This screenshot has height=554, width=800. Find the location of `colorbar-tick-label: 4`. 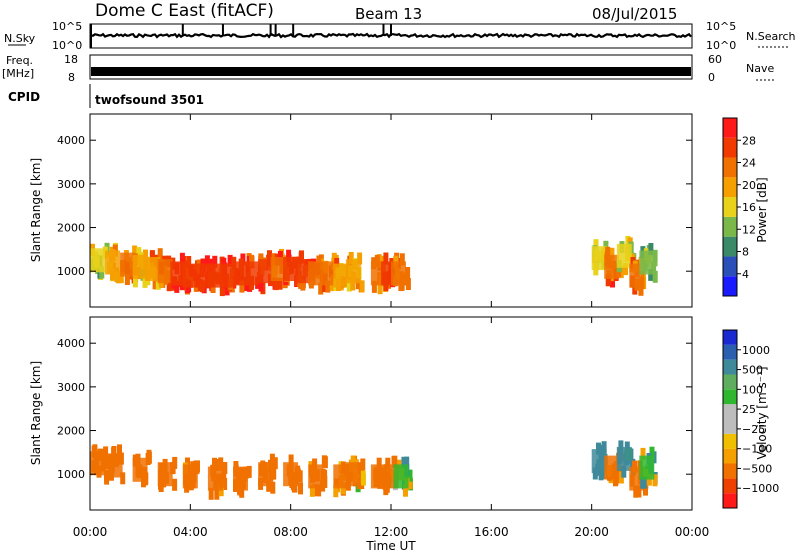

colorbar-tick-label: 4 is located at coordinates (745, 274).